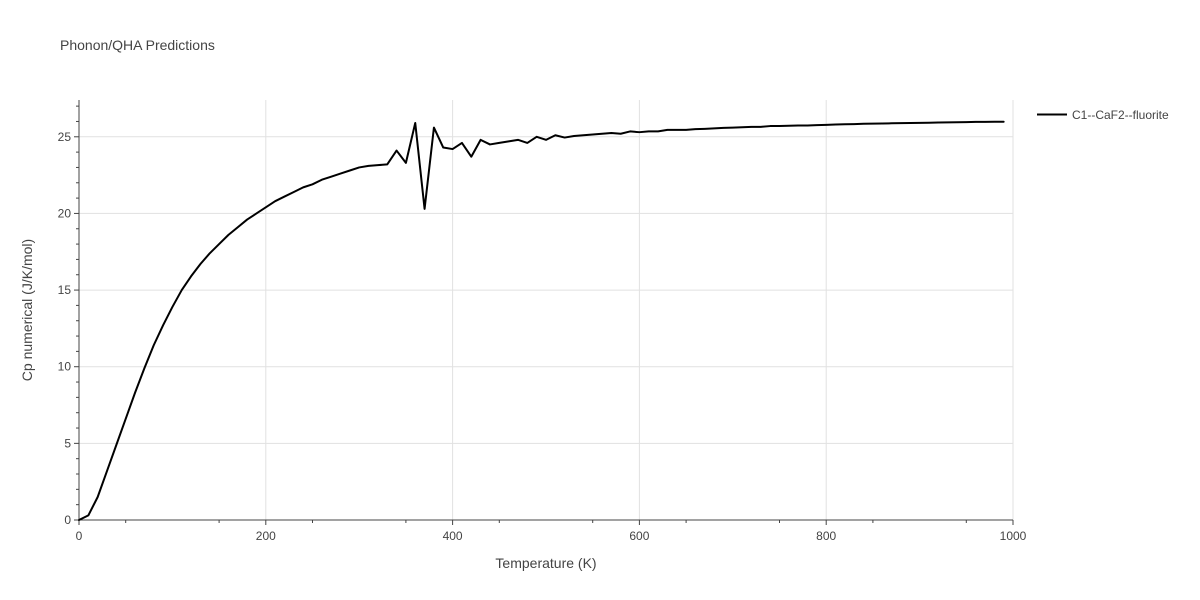 This screenshot has height=600, width=1200. I want to click on x-tick-label: 0, so click(79, 536).